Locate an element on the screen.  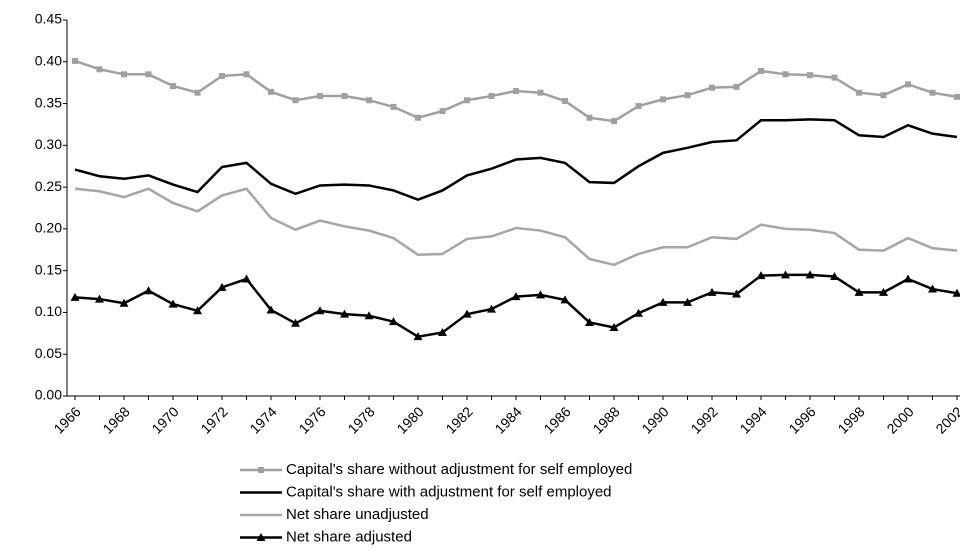
x-tick-label: 1982 is located at coordinates (458, 419).